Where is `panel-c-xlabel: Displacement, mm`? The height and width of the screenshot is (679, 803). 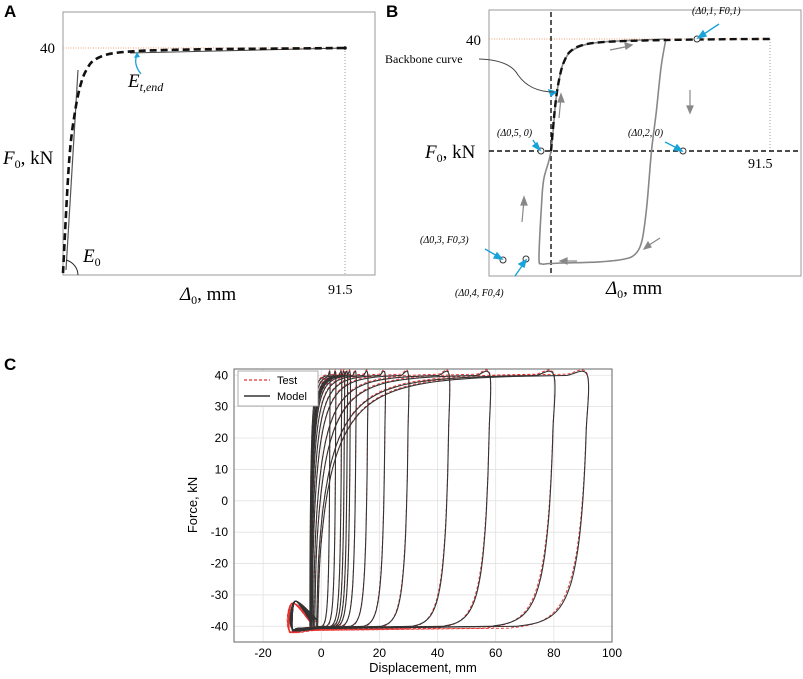
panel-c-xlabel: Displacement, mm is located at coordinates (423, 667).